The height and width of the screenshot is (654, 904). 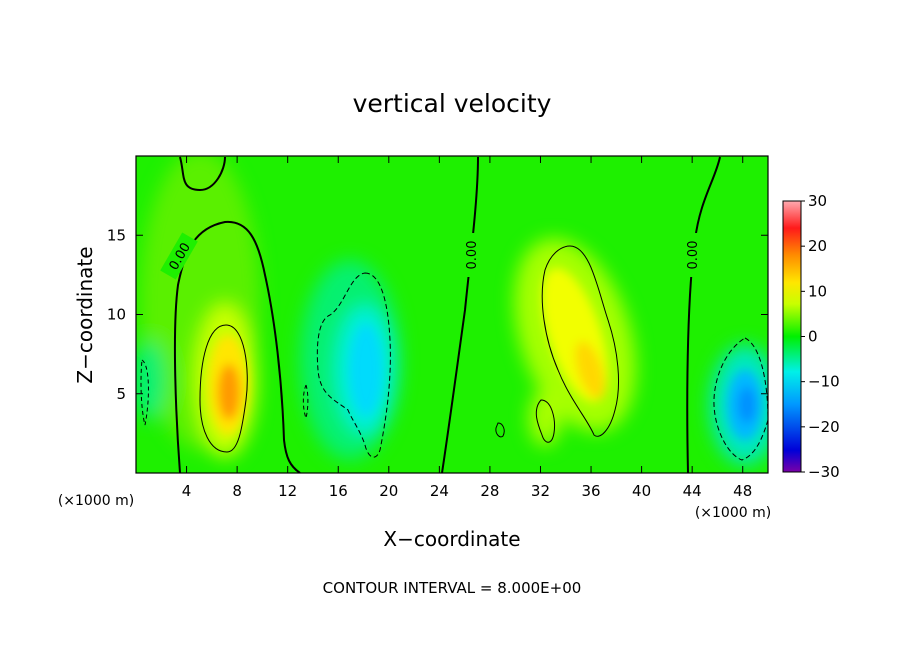 What do you see at coordinates (590, 491) in the screenshot?
I see `x-tick-label: 36` at bounding box center [590, 491].